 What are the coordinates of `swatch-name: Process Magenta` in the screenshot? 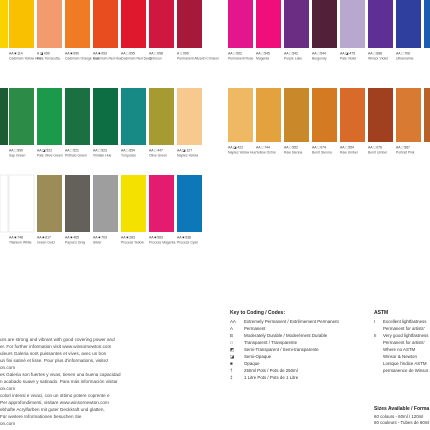 It's located at (162, 242).